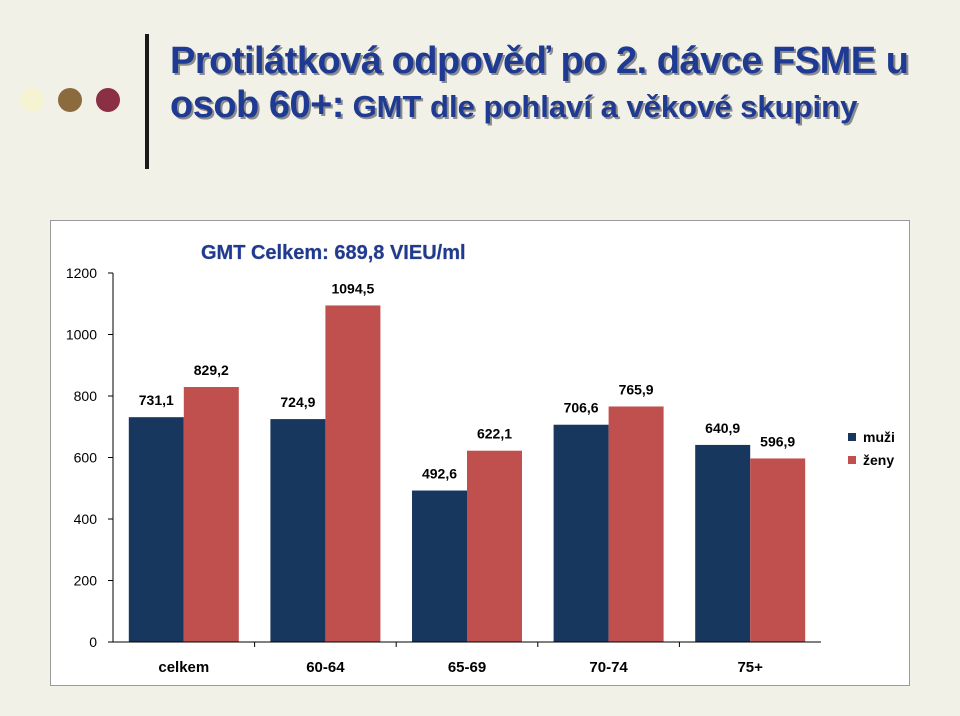  I want to click on x-axis: celkem 60-64 65-69 70-74 75+, so click(467, 658).